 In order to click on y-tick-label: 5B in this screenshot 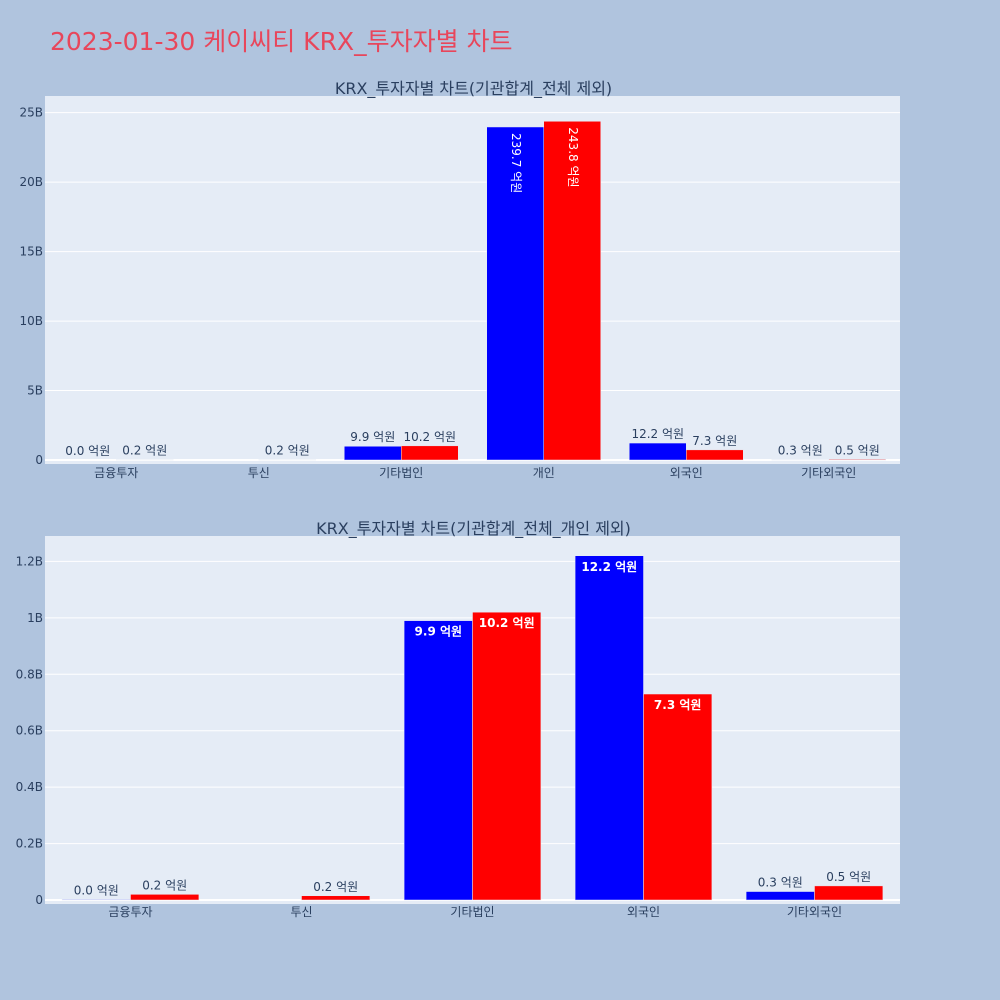, I will do `click(35, 391)`.